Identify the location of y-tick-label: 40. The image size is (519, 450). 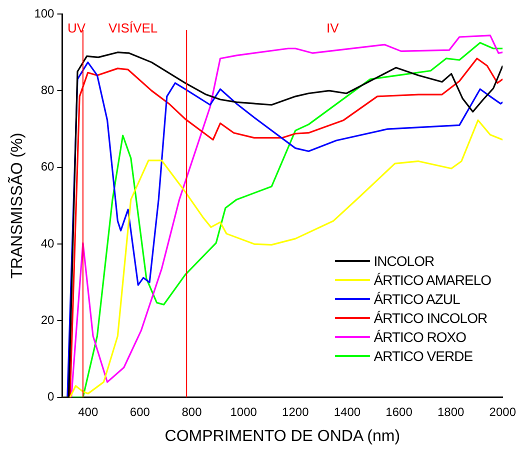
(47, 243).